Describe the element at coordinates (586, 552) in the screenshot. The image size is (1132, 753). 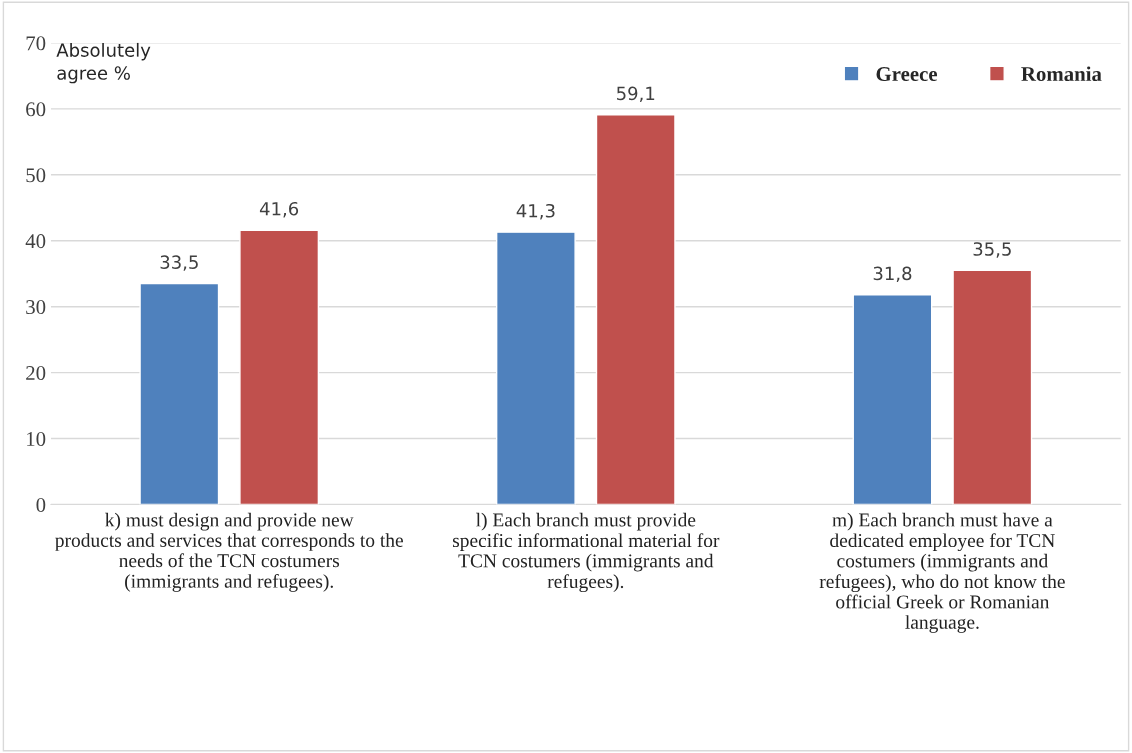
I see `x-tick-label: l) Each branch must provide specific informational material for TCN costumers (immigrants and refugees).` at that location.